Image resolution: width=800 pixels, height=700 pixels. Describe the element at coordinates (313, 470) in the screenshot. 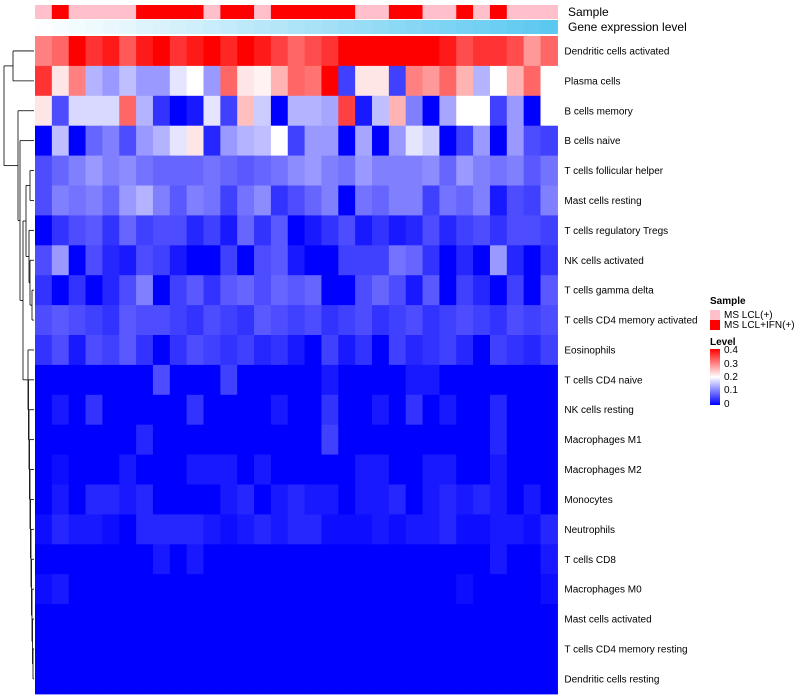

I see `heatmap-cell-r14-c16` at that location.